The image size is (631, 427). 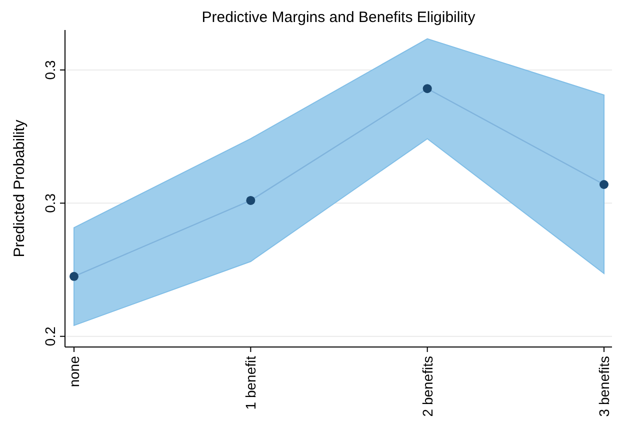 What do you see at coordinates (50, 336) in the screenshot?
I see `y-tick-label: 0.2` at bounding box center [50, 336].